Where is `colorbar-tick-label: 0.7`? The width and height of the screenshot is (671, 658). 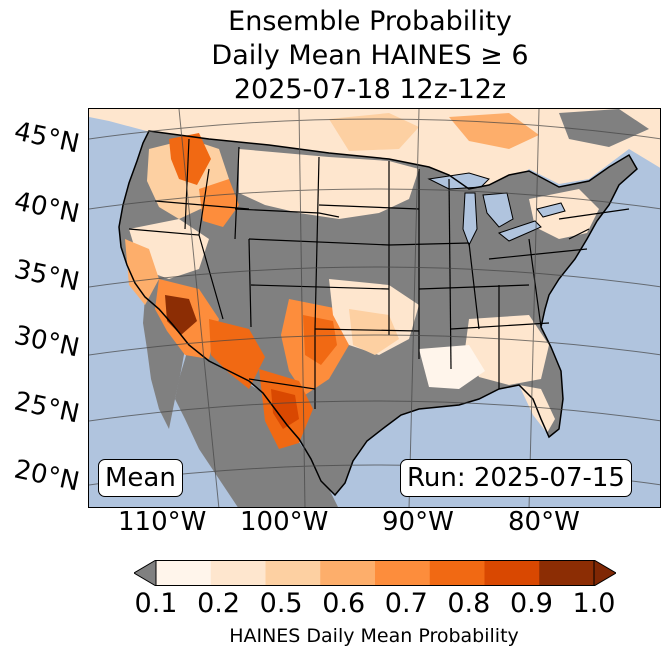
colorbar-tick-label: 0.7 is located at coordinates (406, 603).